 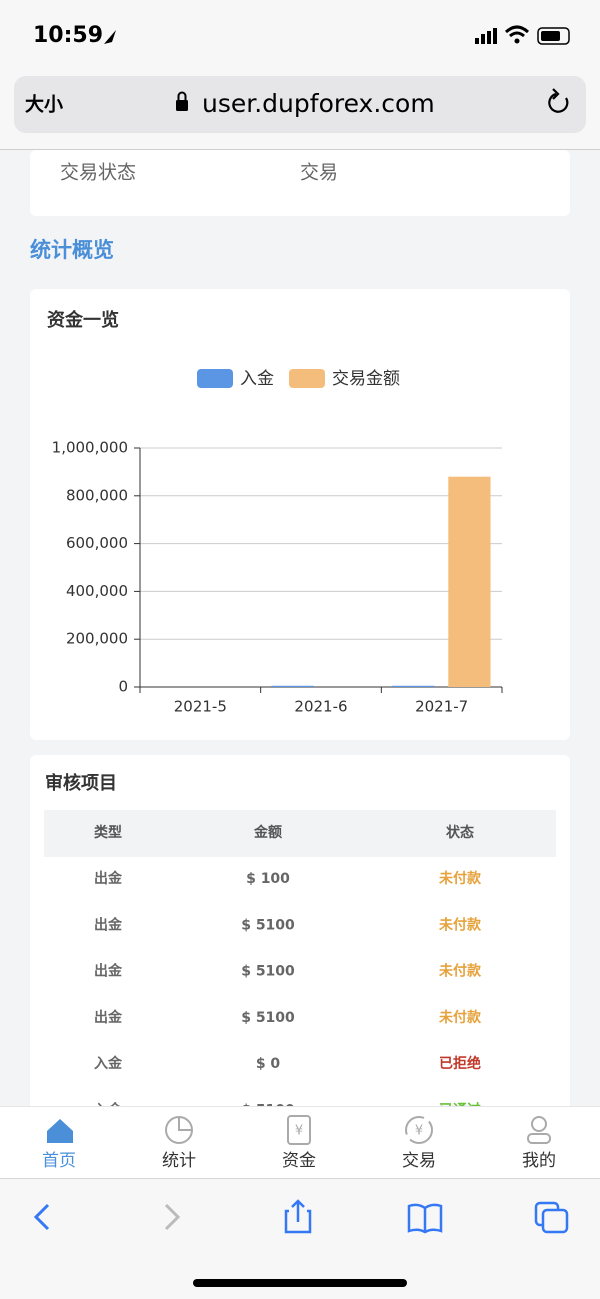 I want to click on clock: 10:59, so click(x=68, y=35).